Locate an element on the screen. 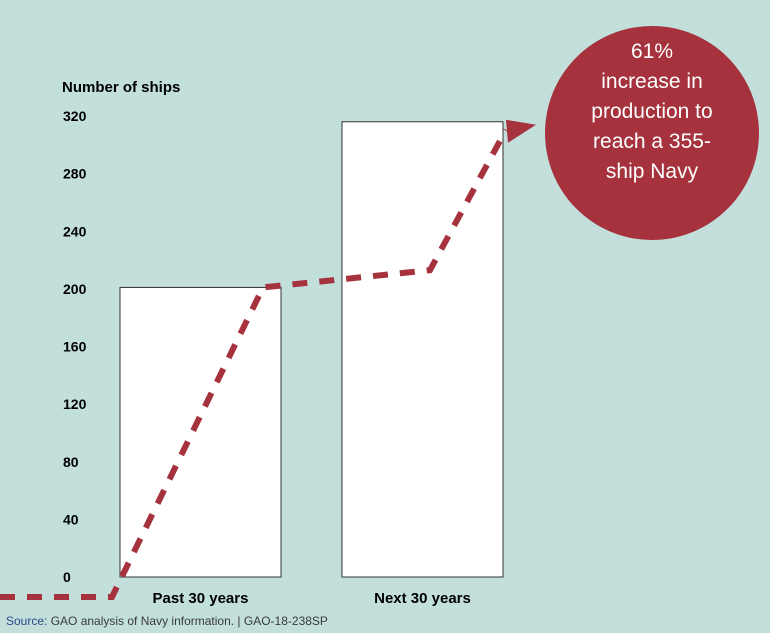  callout-line: increase in is located at coordinates (652, 81).